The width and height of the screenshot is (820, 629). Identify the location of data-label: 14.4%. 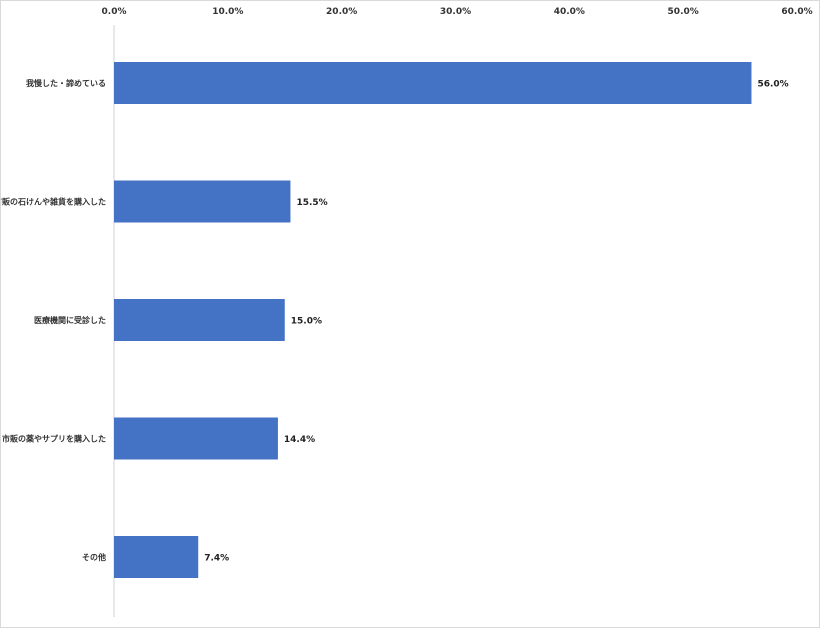
(299, 440).